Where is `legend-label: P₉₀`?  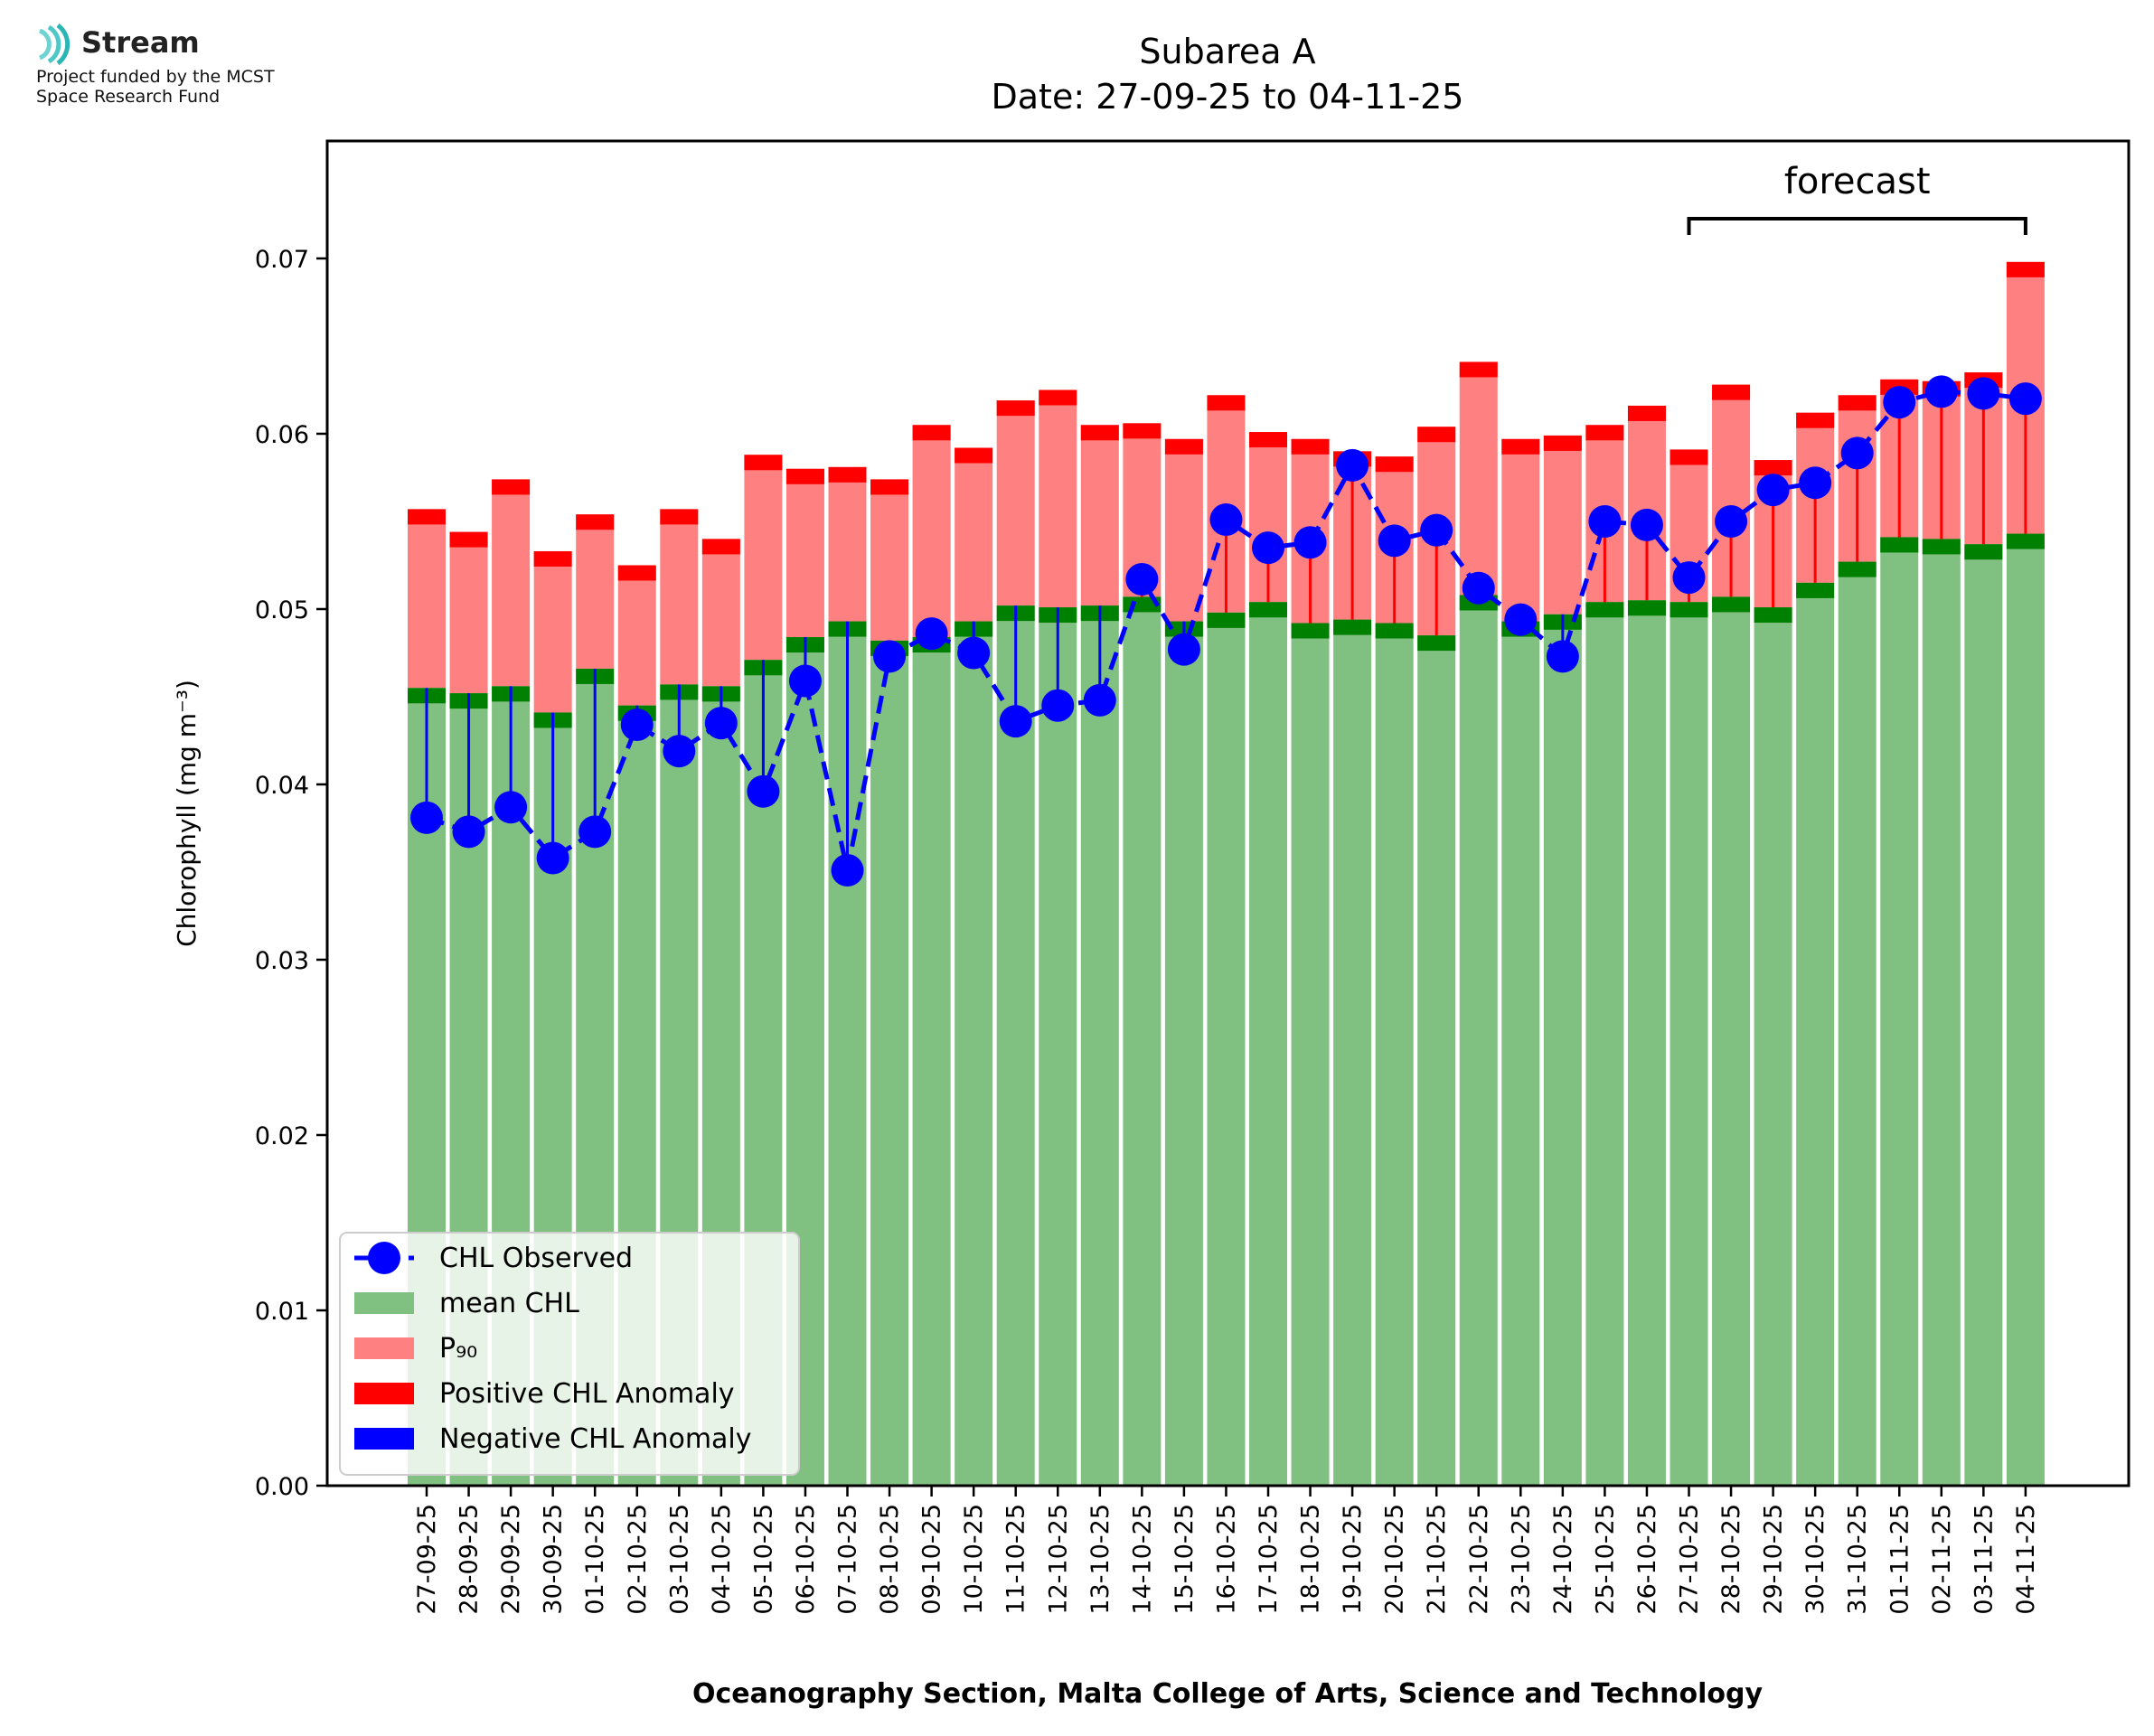 legend-label: P₉₀ is located at coordinates (458, 1349).